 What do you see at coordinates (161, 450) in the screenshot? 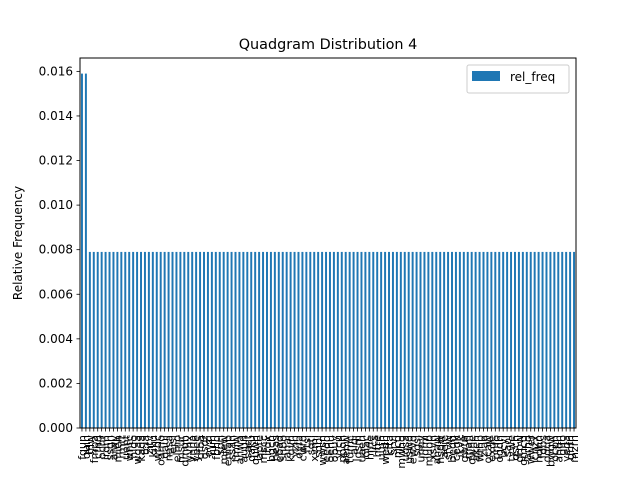
I see `x-tick-label: oamo` at bounding box center [161, 450].